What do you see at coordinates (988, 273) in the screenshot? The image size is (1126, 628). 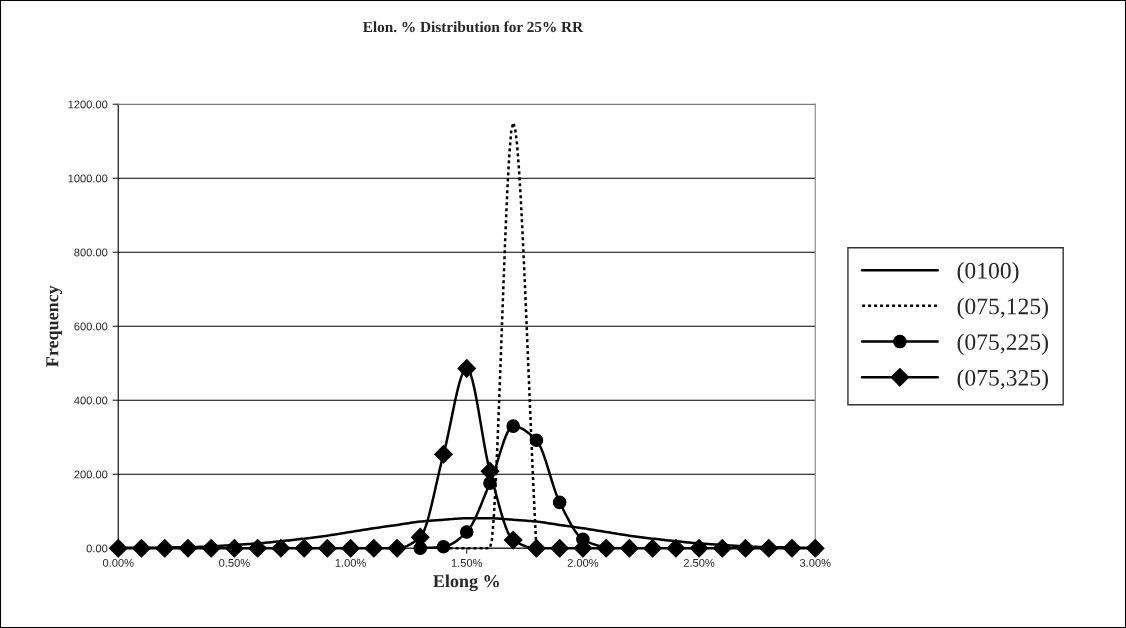 I see `legend-label: (0100)` at bounding box center [988, 273].